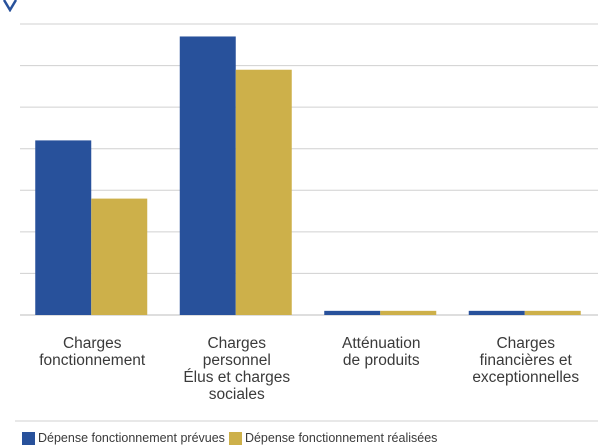  What do you see at coordinates (28, 438) in the screenshot?
I see `legend-swatch-prevues` at bounding box center [28, 438].